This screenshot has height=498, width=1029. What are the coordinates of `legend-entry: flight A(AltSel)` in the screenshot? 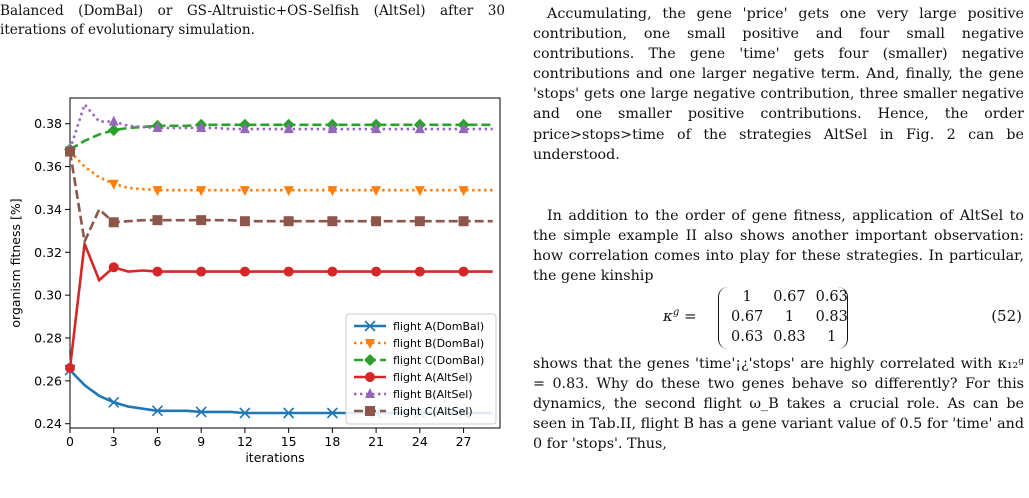 It's located at (433, 377).